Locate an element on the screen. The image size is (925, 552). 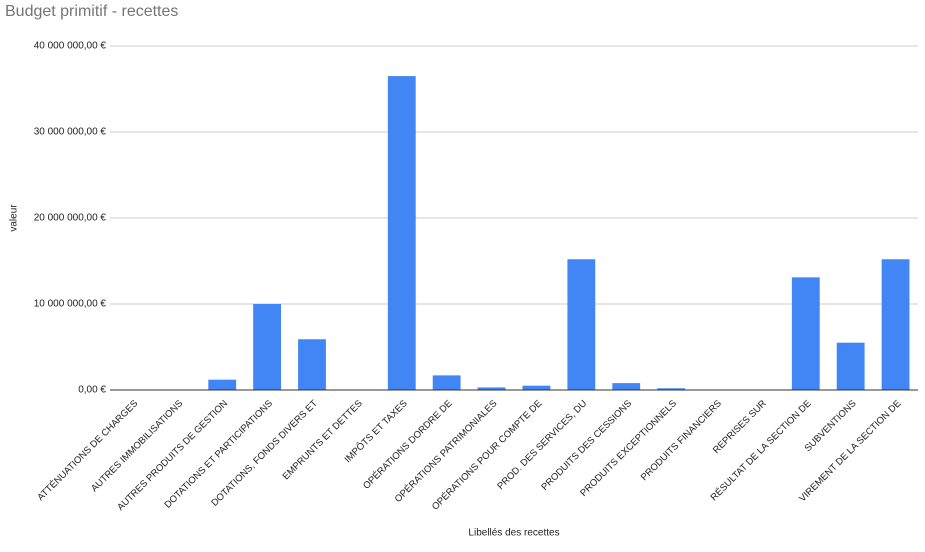
y-tick-label: 10 000 000,00 € is located at coordinates (70, 304).